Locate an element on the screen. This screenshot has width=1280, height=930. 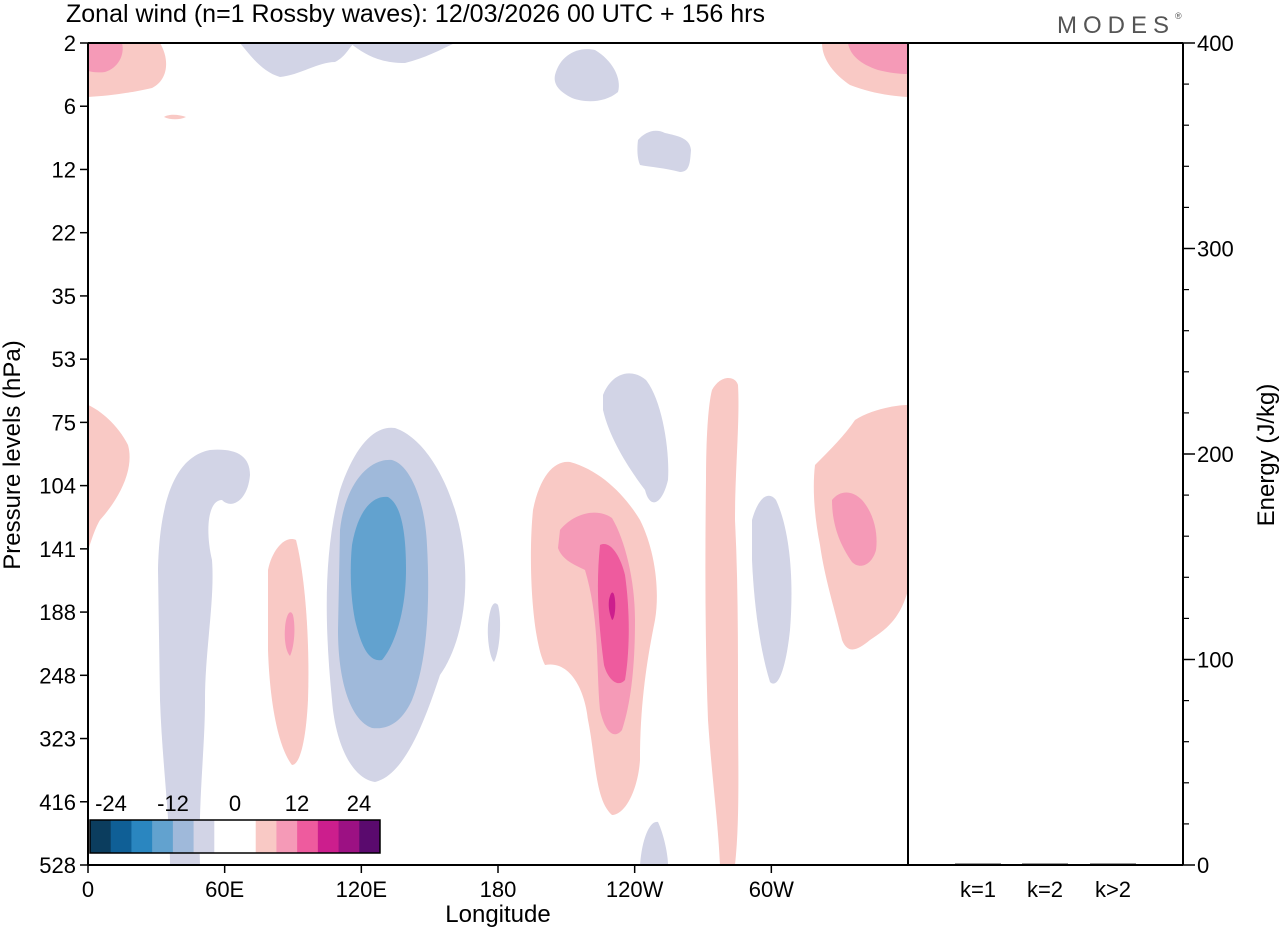
longitude-tick-label: 180 is located at coordinates (498, 889).